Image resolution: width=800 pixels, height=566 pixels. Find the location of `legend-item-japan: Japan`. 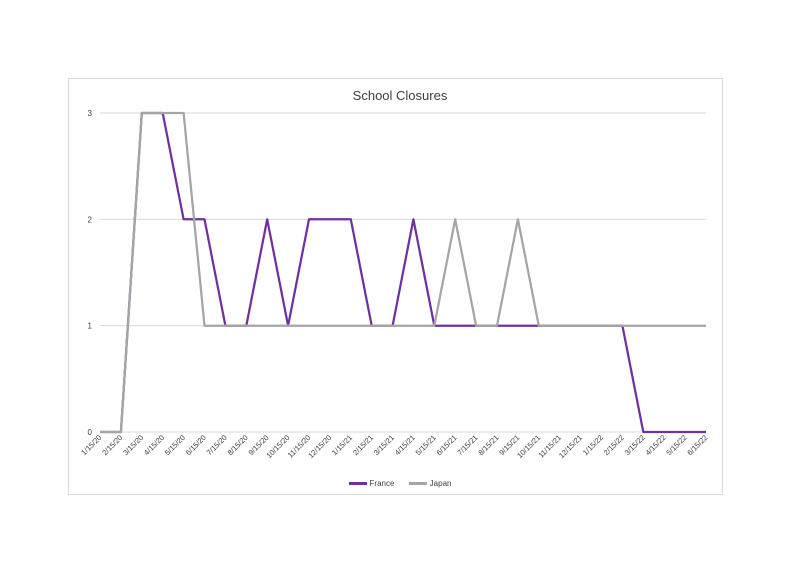

legend-item-japan: Japan is located at coordinates (430, 483).